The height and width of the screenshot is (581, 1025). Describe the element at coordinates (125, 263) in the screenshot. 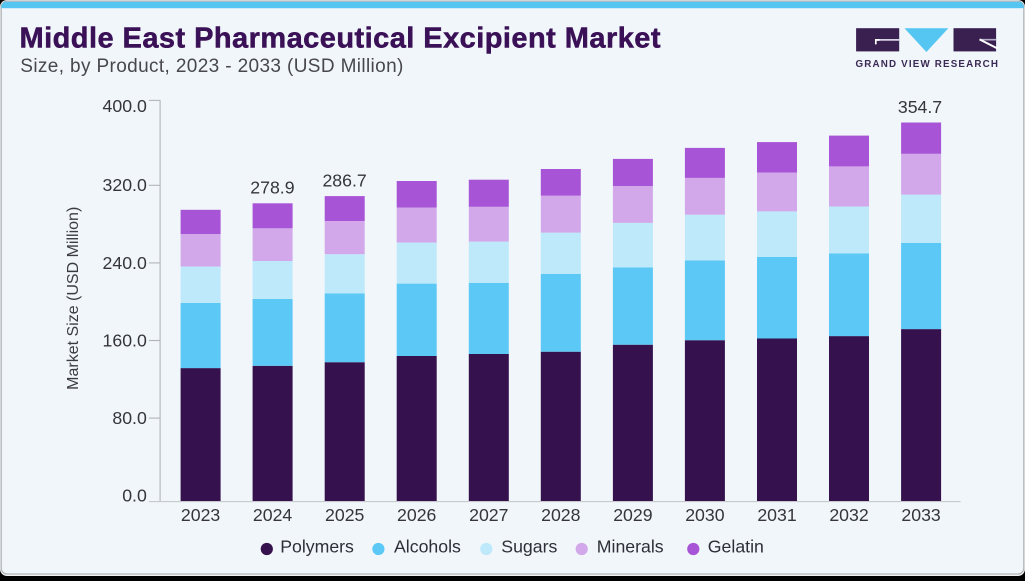

I see `svg-text: 240.0` at that location.